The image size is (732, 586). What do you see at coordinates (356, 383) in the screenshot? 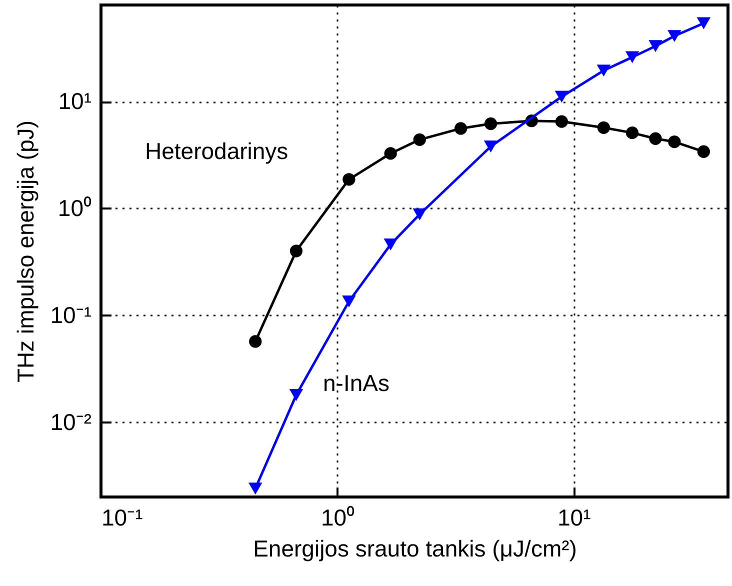
I see `series-label: n-InAs` at bounding box center [356, 383].